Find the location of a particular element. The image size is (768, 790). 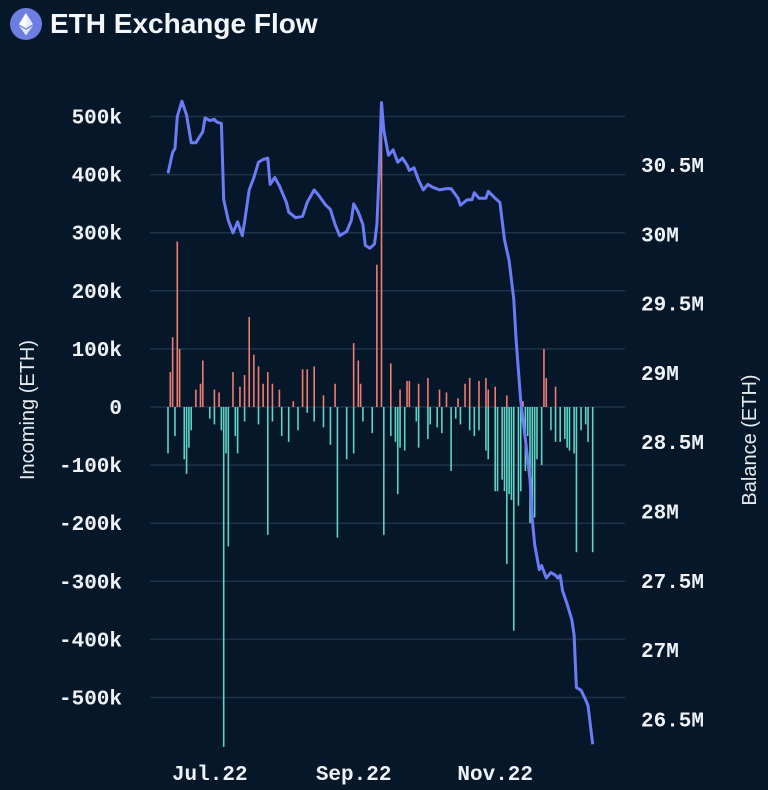

ethereum-icon is located at coordinates (26, 24).